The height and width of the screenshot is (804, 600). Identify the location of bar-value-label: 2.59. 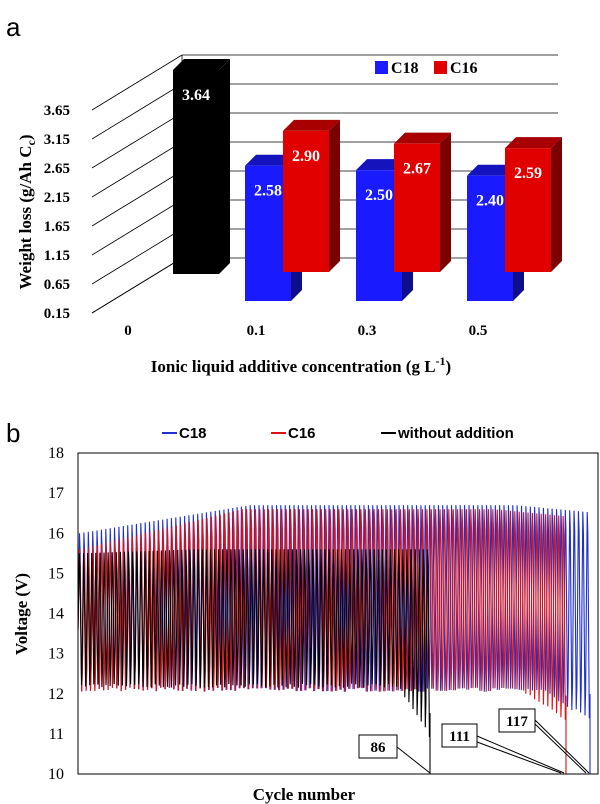
(528, 173).